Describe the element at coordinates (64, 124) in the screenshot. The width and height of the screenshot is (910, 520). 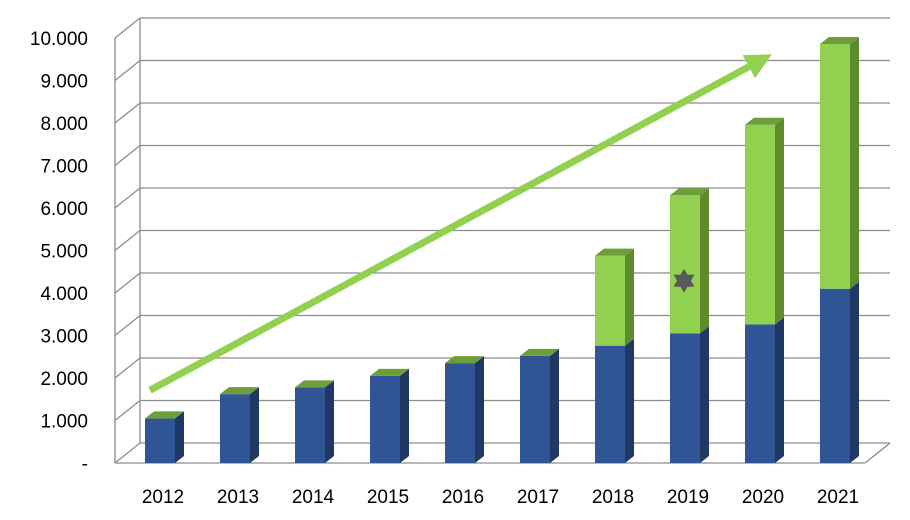
I see `y-tick-label: 8.000` at that location.